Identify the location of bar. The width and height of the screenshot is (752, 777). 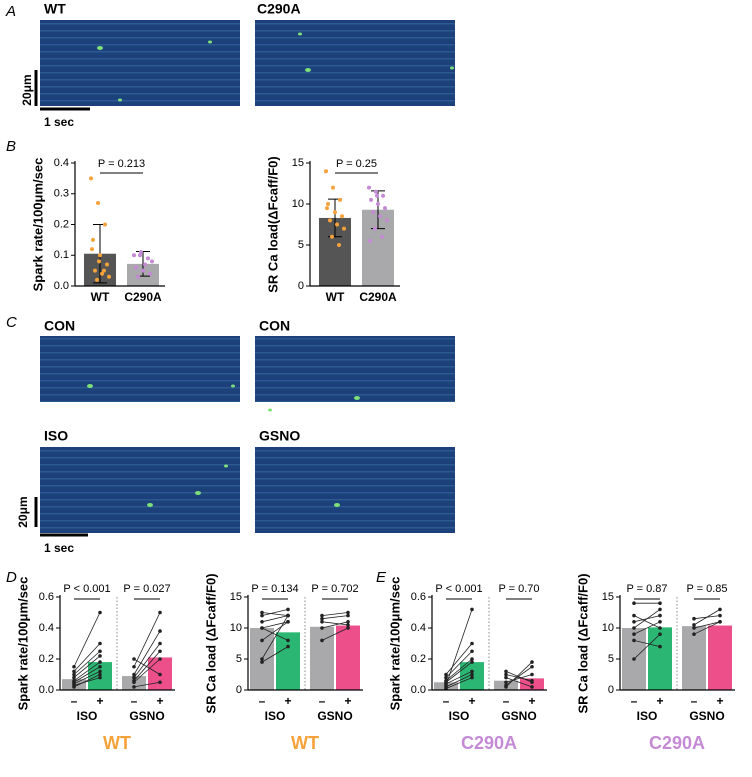
(720, 657).